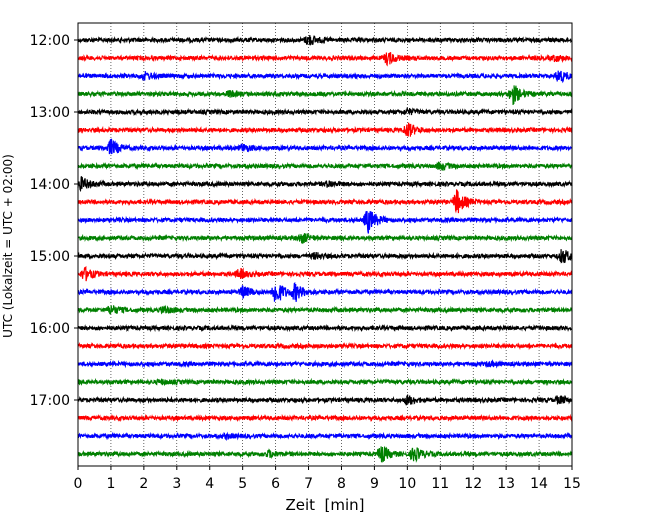 This screenshot has width=650, height=520. Describe the element at coordinates (506, 484) in the screenshot. I see `x-tick-label: 13` at that location.